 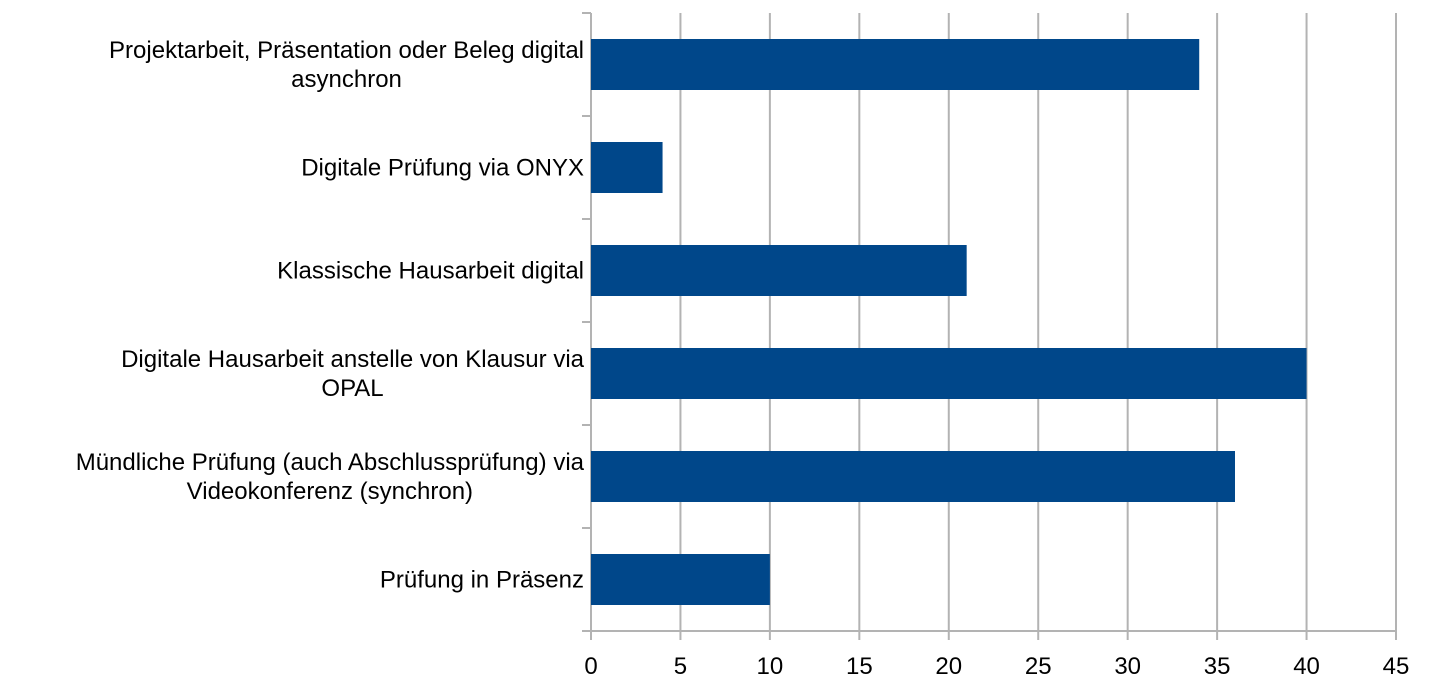 I want to click on category-label-line: Klassische Hausarbeit digital, so click(x=430, y=271).